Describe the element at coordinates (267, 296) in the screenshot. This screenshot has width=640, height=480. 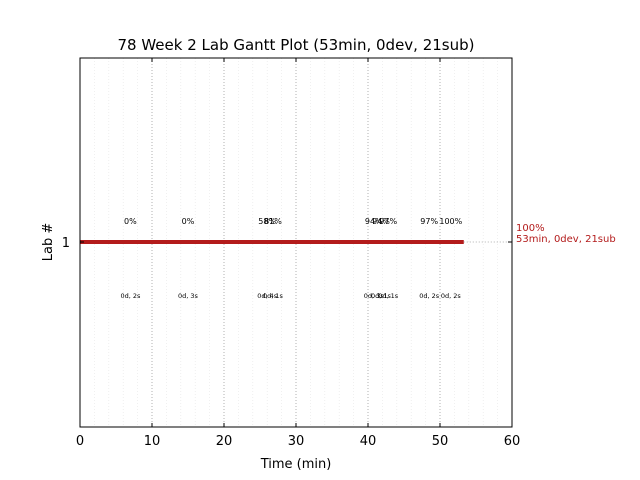
I see `checkpoint-sub-label: 0d, 4s` at that location.